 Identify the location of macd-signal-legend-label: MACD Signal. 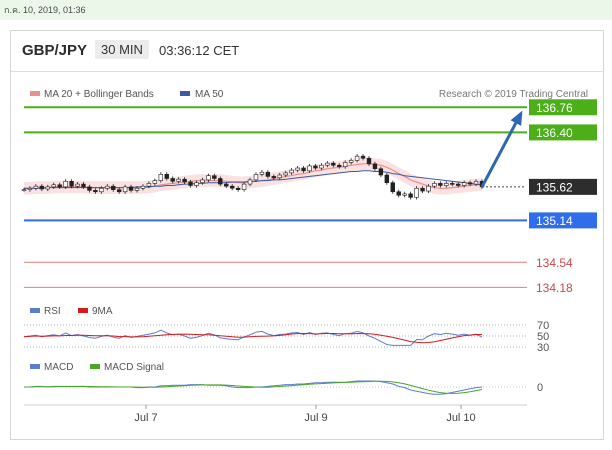
(134, 367).